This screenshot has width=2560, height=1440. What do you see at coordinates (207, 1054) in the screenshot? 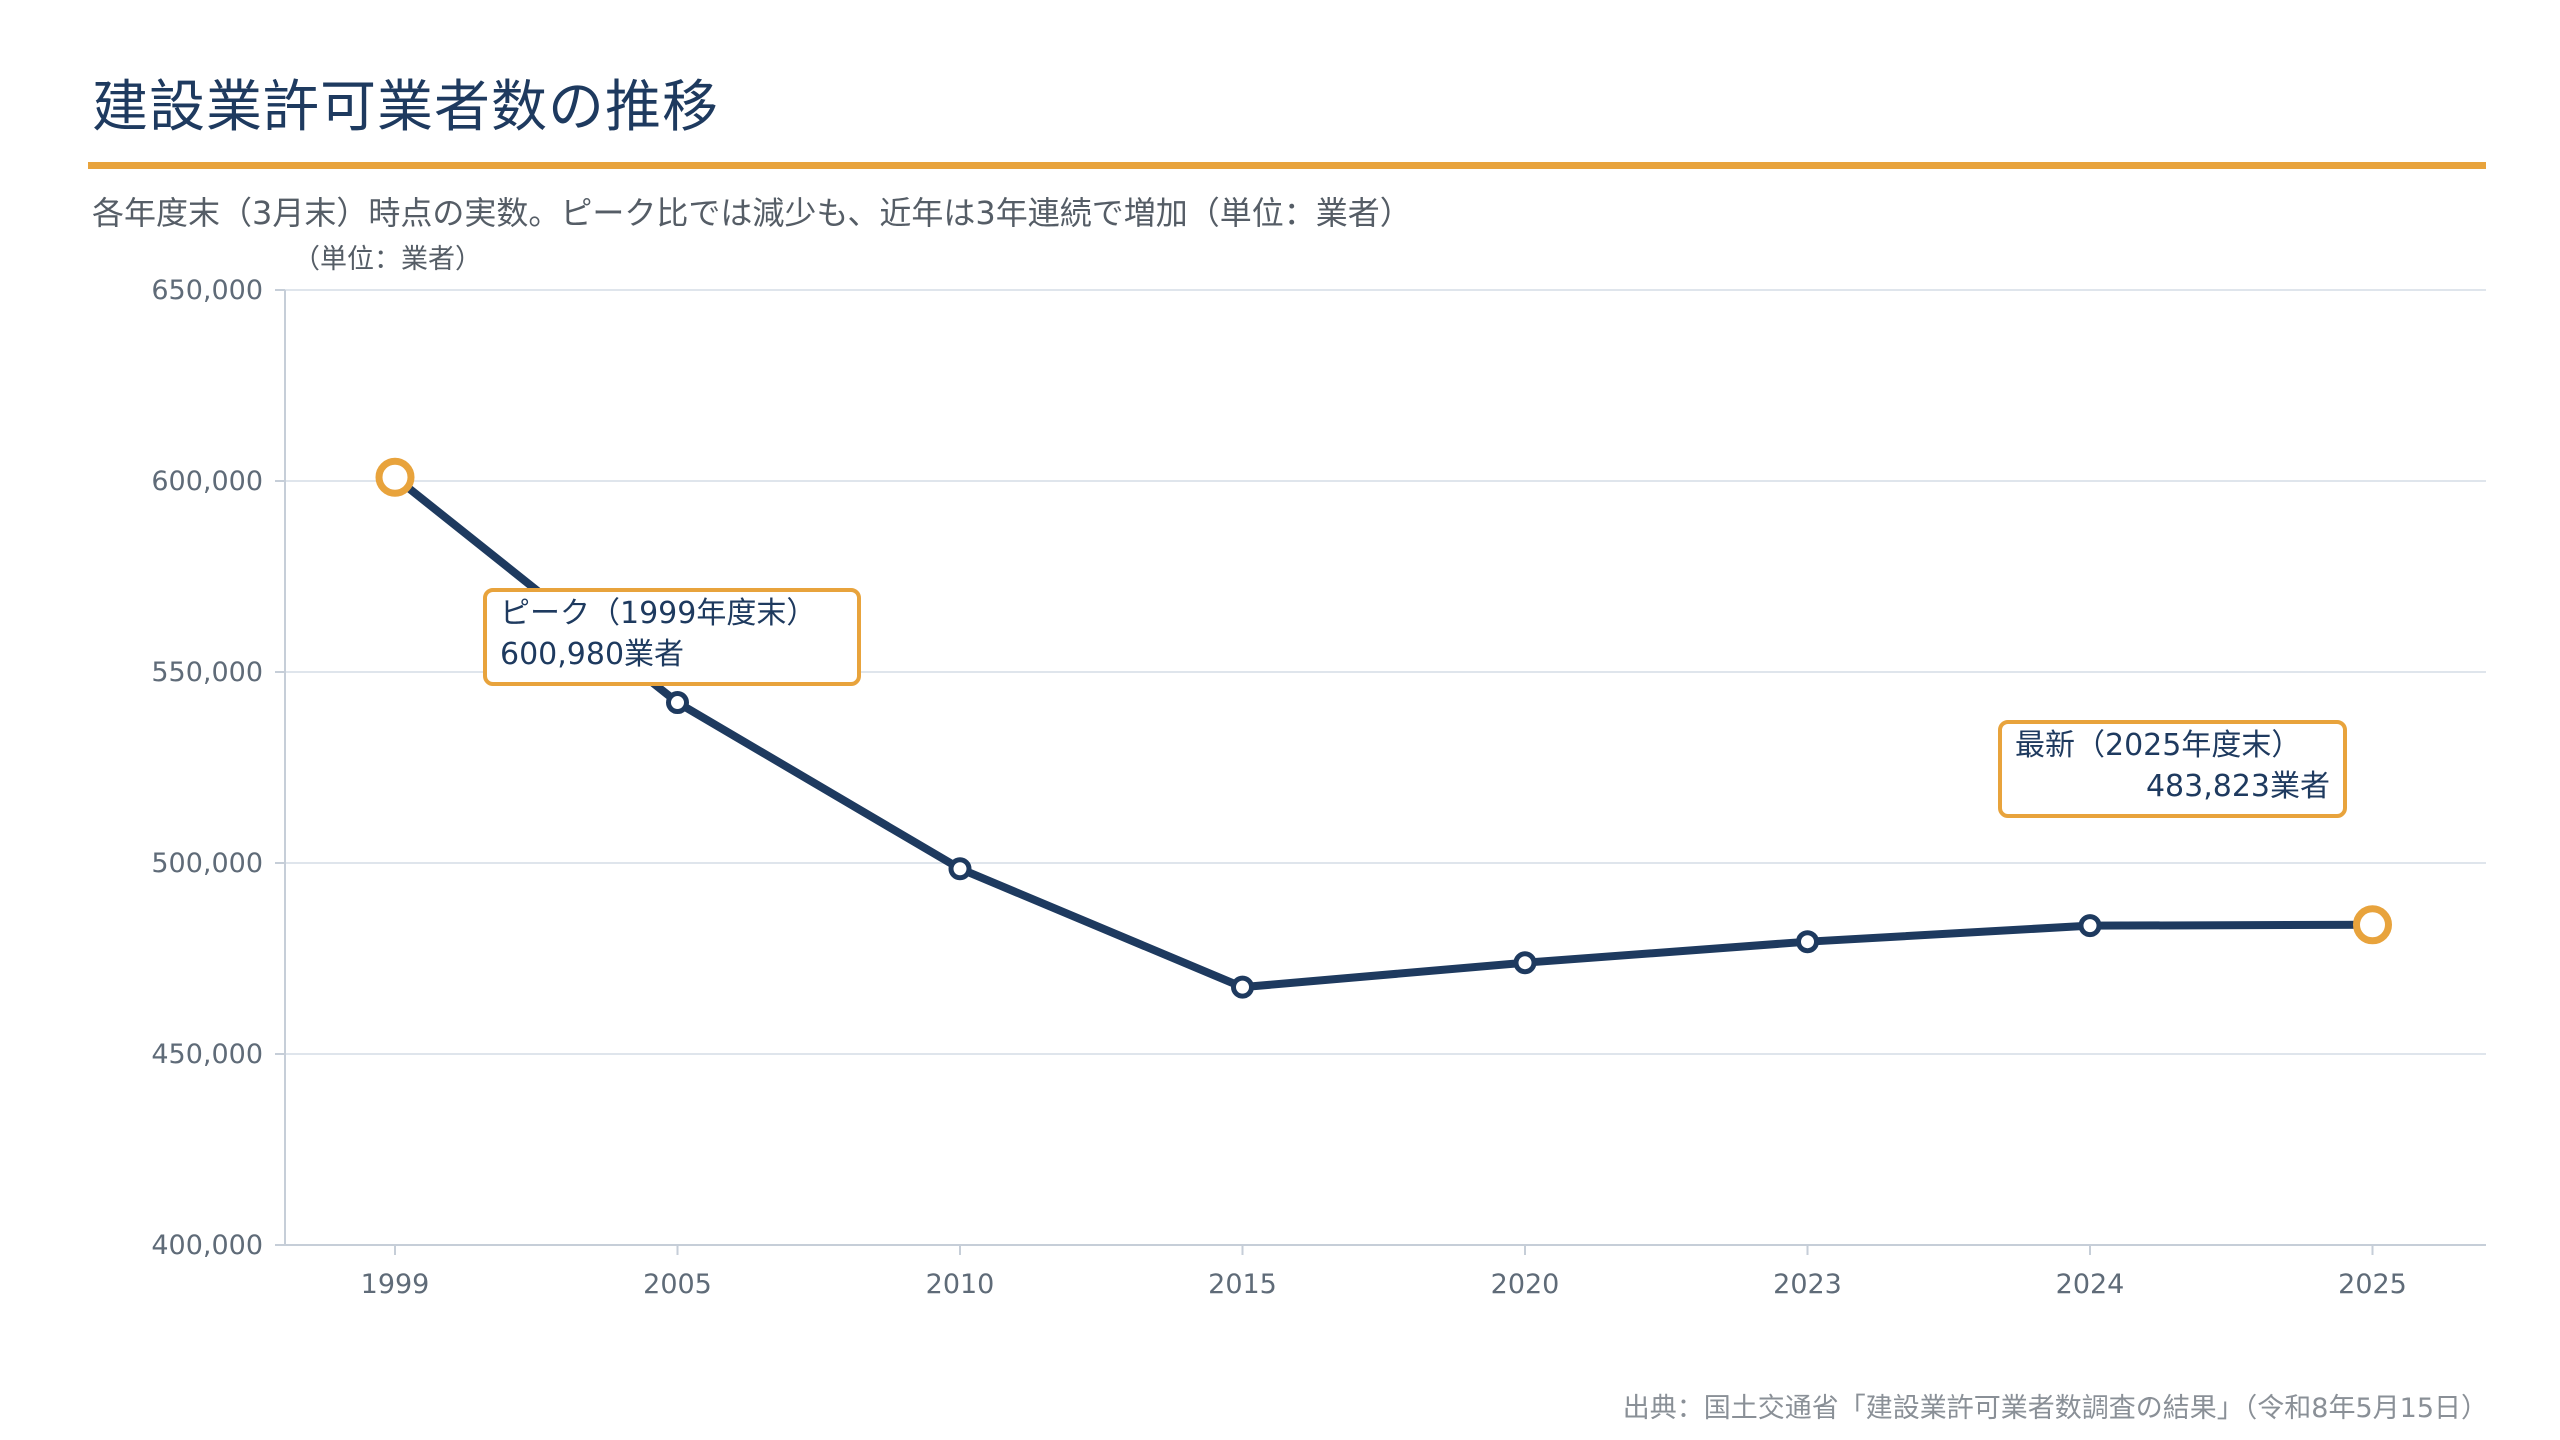
I see `y-tick-label: 450,000` at bounding box center [207, 1054].